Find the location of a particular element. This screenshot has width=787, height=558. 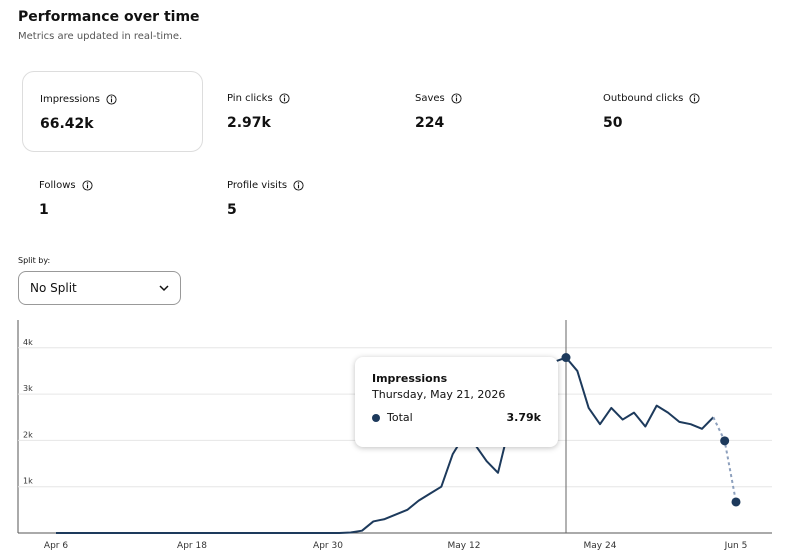

metric-label-row: Outbound clicks is located at coordinates (651, 98).